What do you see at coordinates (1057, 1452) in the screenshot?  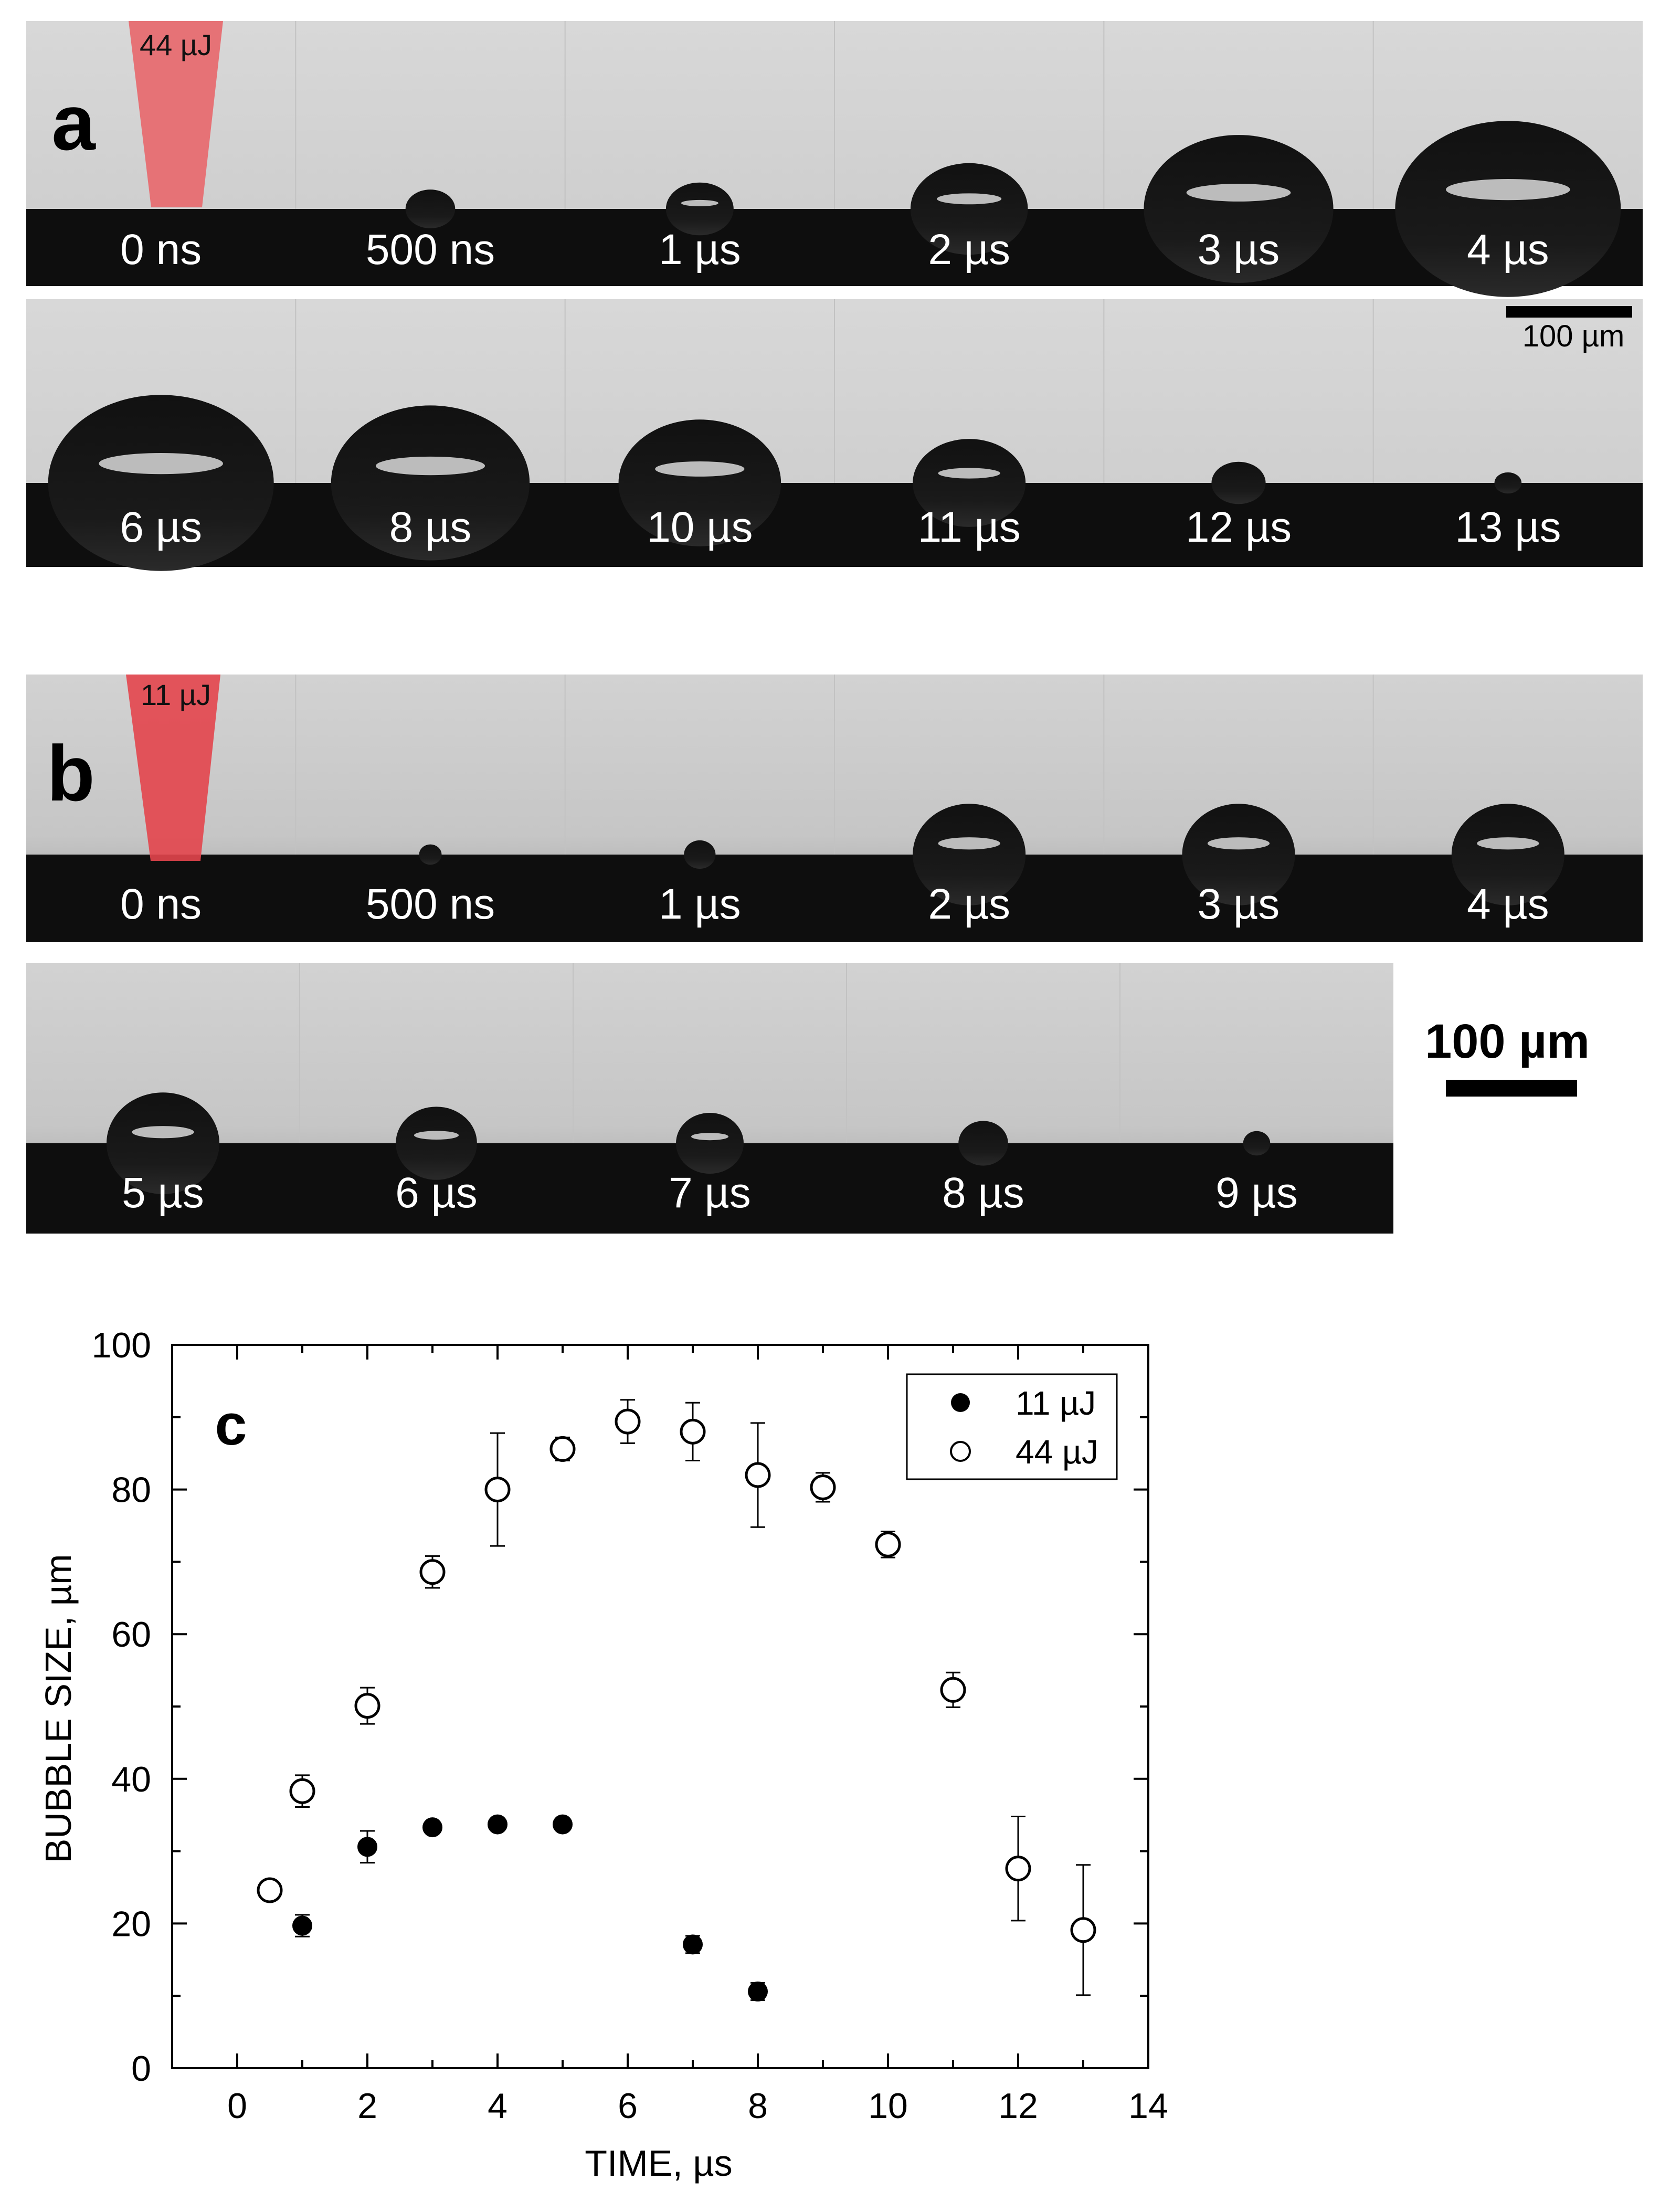 I see `legend-label-44uj: 44 µJ` at bounding box center [1057, 1452].